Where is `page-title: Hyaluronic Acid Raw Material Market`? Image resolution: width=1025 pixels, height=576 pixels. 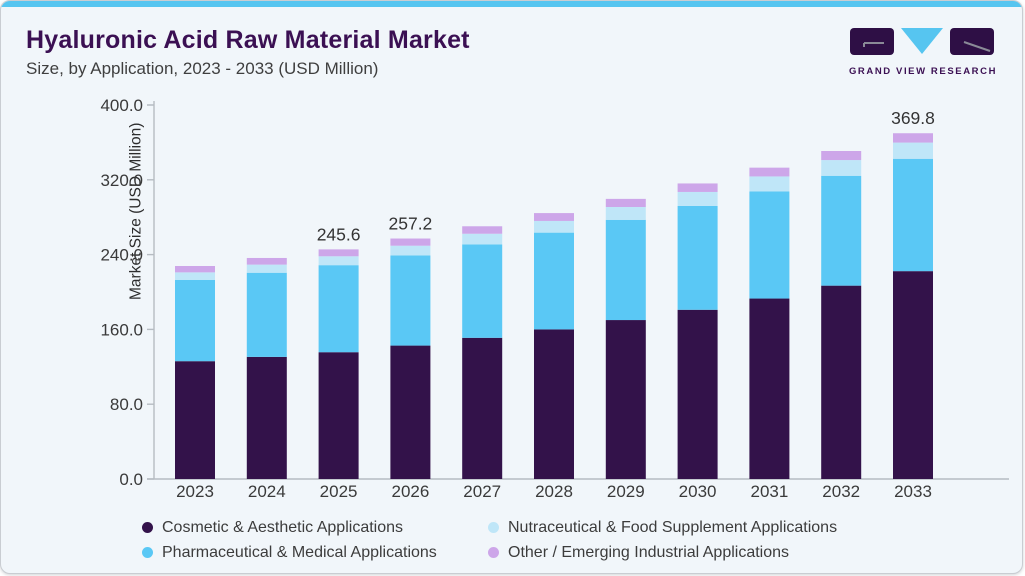 page-title: Hyaluronic Acid Raw Material Market is located at coordinates (248, 40).